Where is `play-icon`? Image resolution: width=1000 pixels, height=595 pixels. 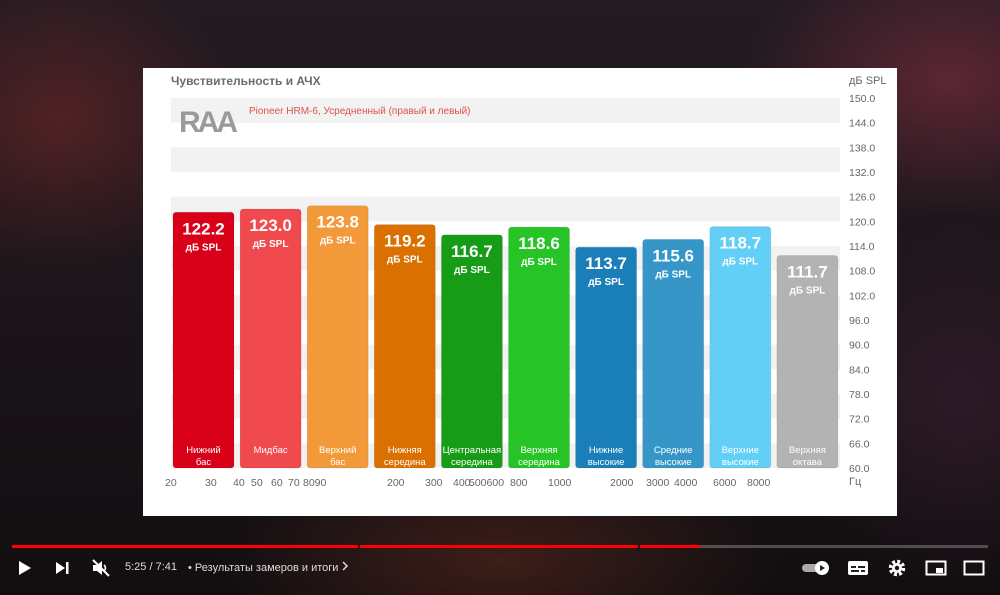 play-icon is located at coordinates (25, 568).